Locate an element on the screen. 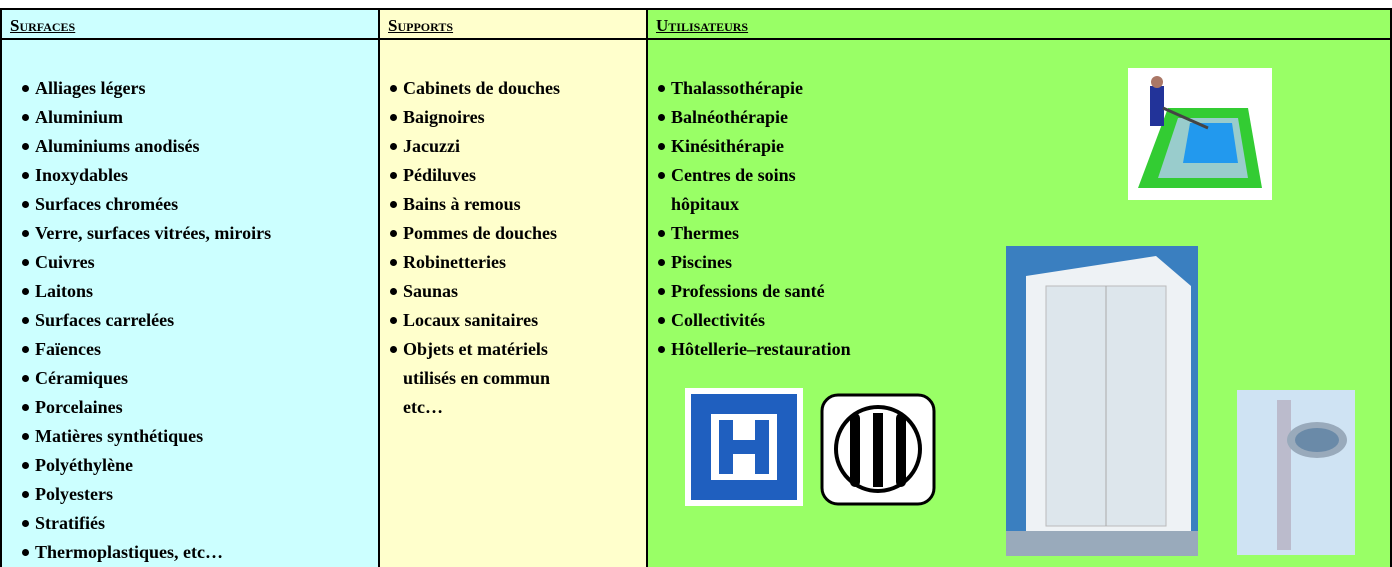 The height and width of the screenshot is (567, 1392). item-text: Centres de soins hôpitaux is located at coordinates (733, 189).